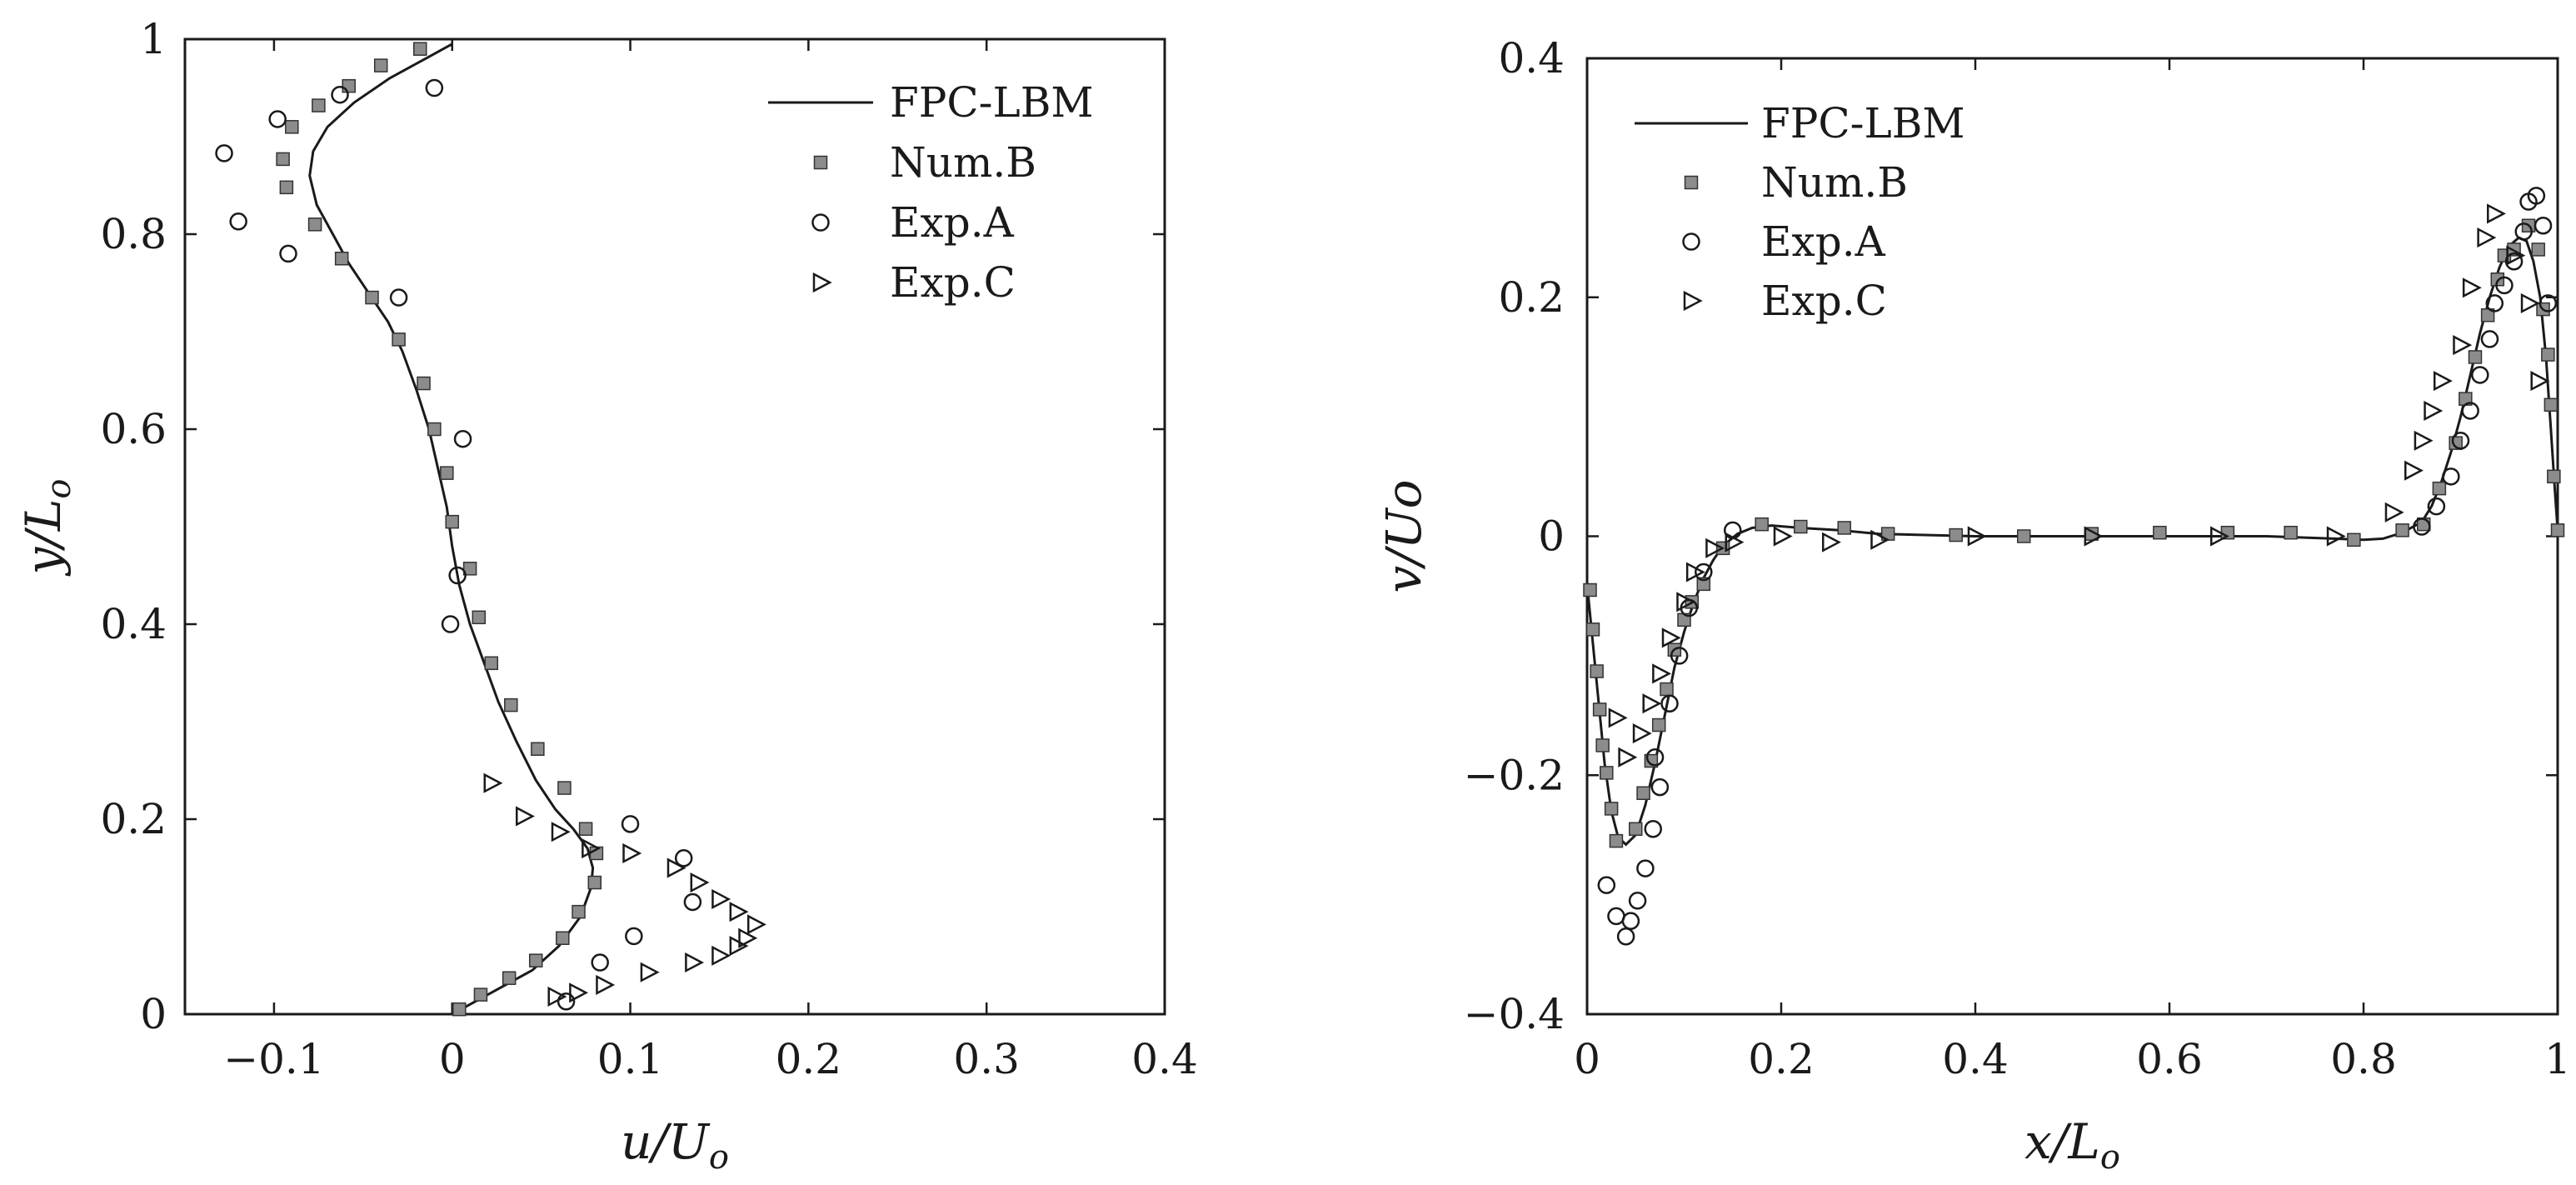  What do you see at coordinates (440, 529) in the screenshot?
I see `series-num-b` at bounding box center [440, 529].